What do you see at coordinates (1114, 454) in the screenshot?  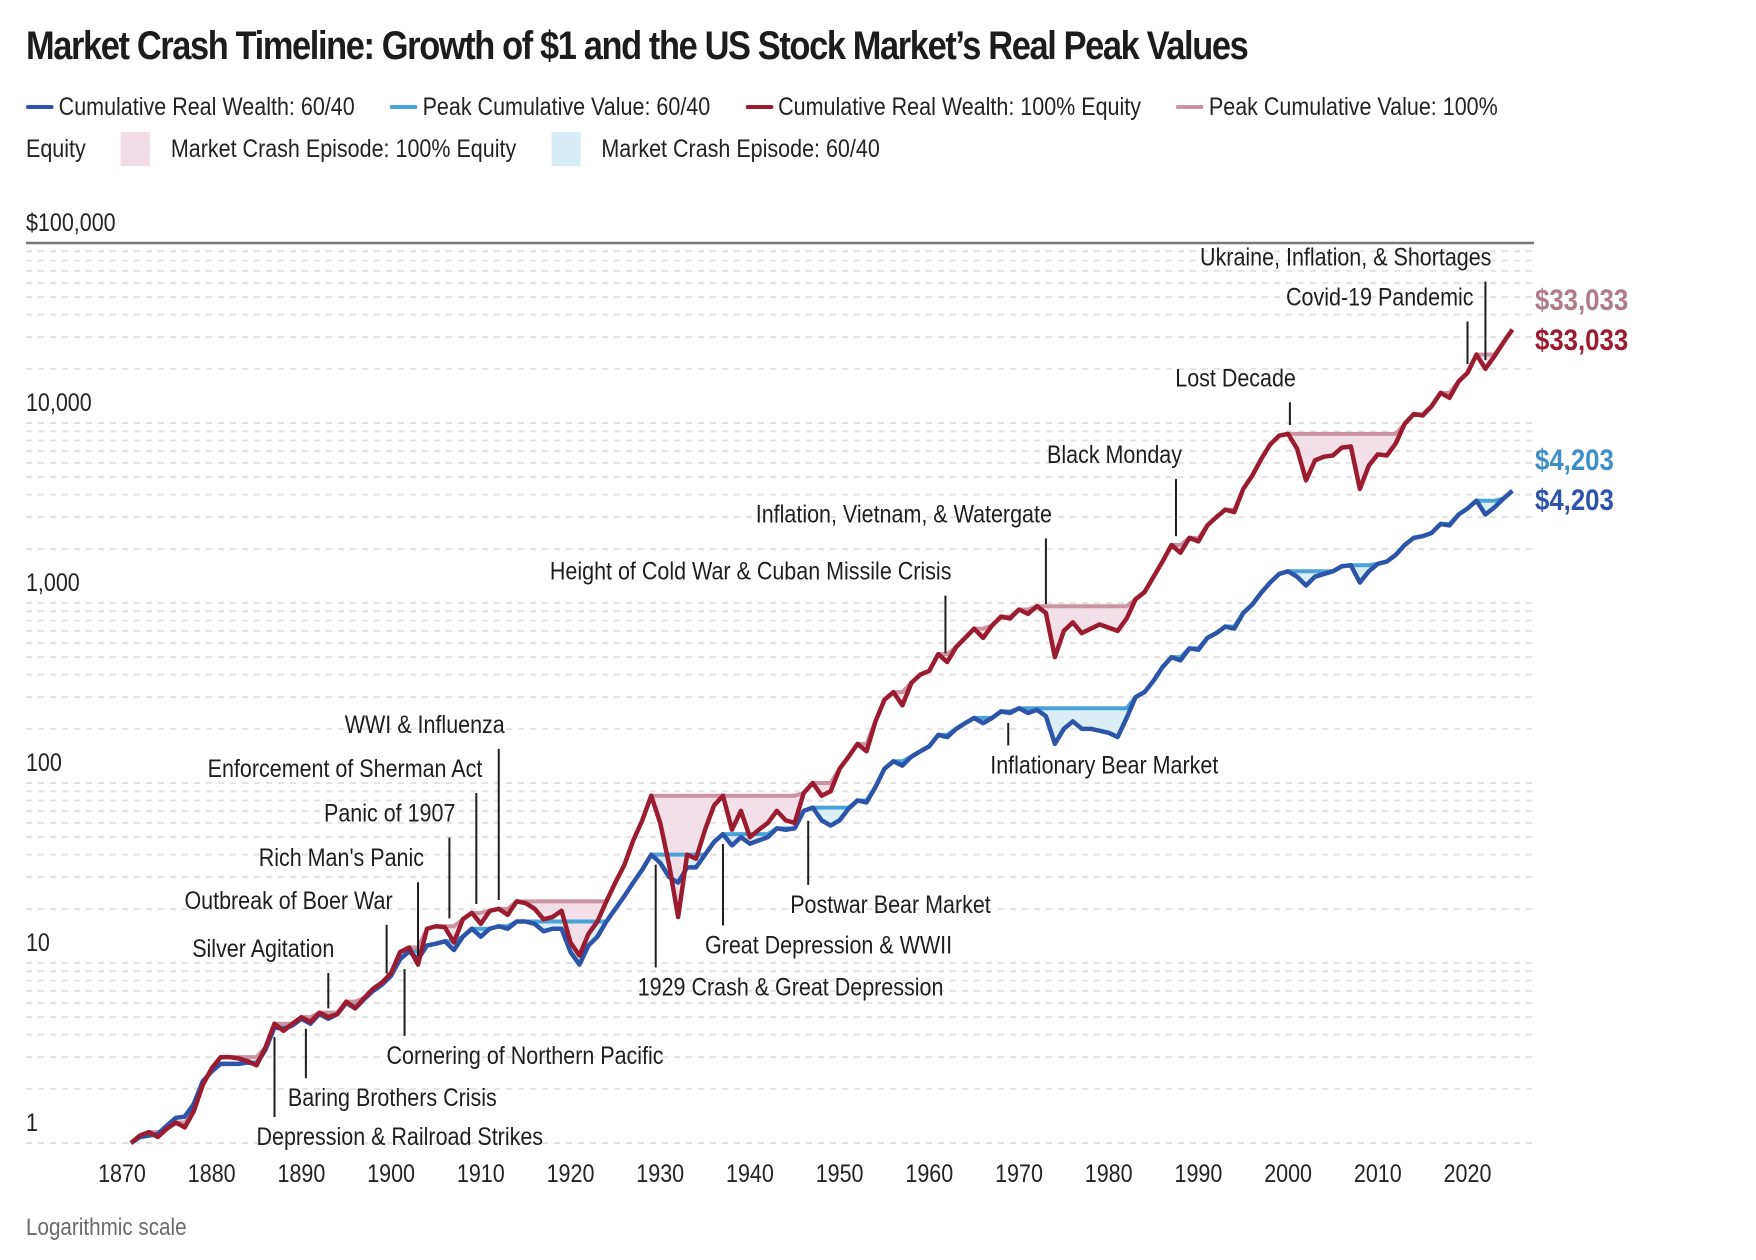 I see `annotation-label: Black Monday` at bounding box center [1114, 454].